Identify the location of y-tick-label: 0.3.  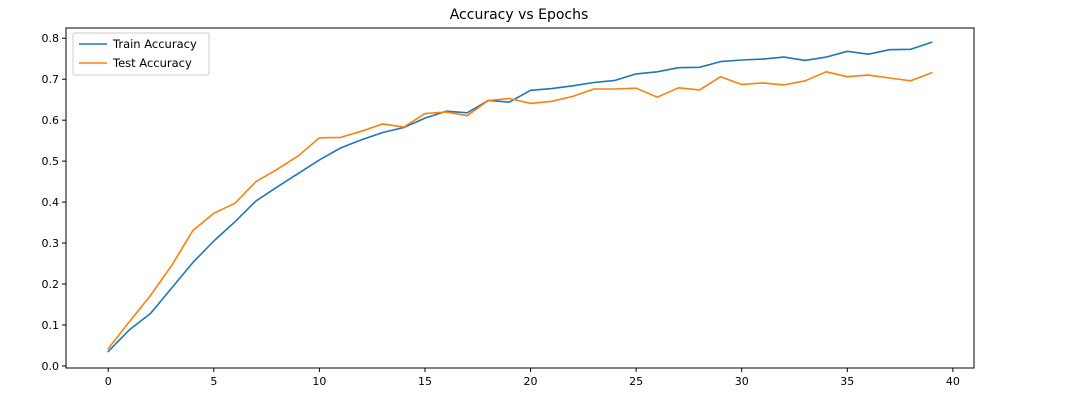
(51, 243).